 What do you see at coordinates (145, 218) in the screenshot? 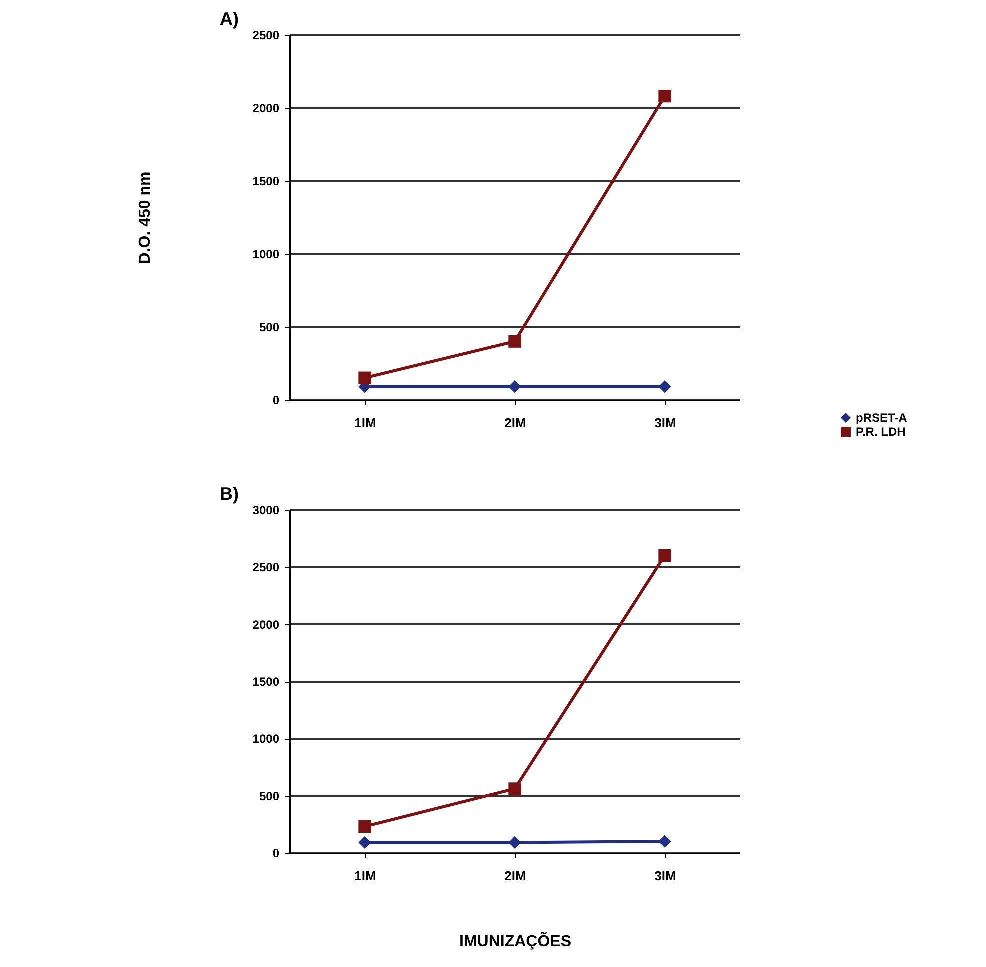
I see `y-axis-title: D.O. 450 nm` at bounding box center [145, 218].